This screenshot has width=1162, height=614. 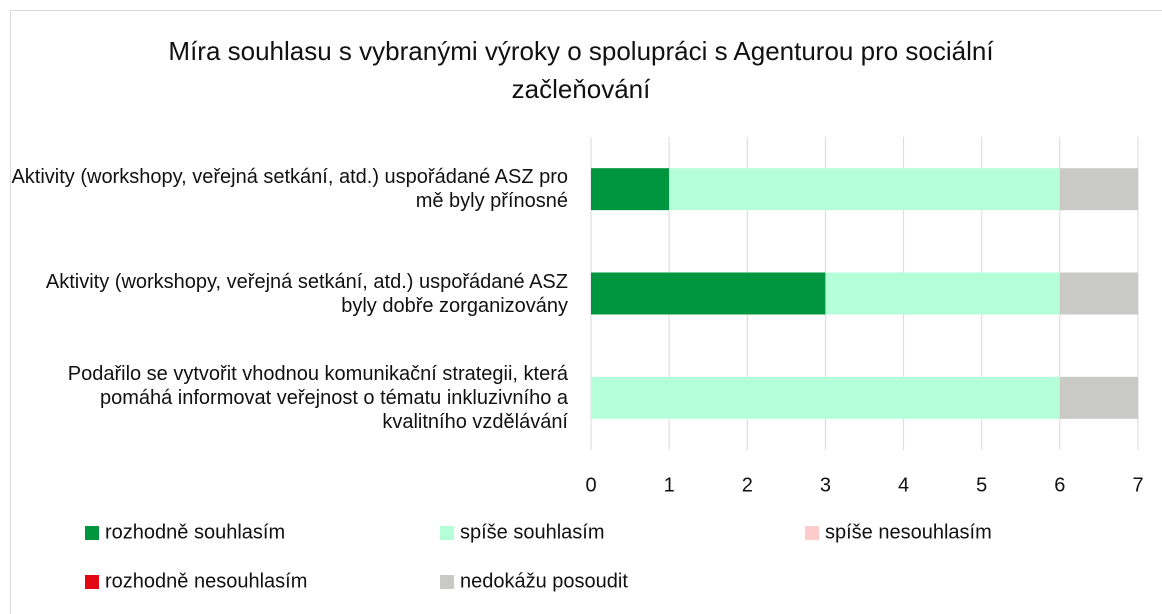 What do you see at coordinates (908, 532) in the screenshot?
I see `legend-label: spíše nesouhlasím` at bounding box center [908, 532].